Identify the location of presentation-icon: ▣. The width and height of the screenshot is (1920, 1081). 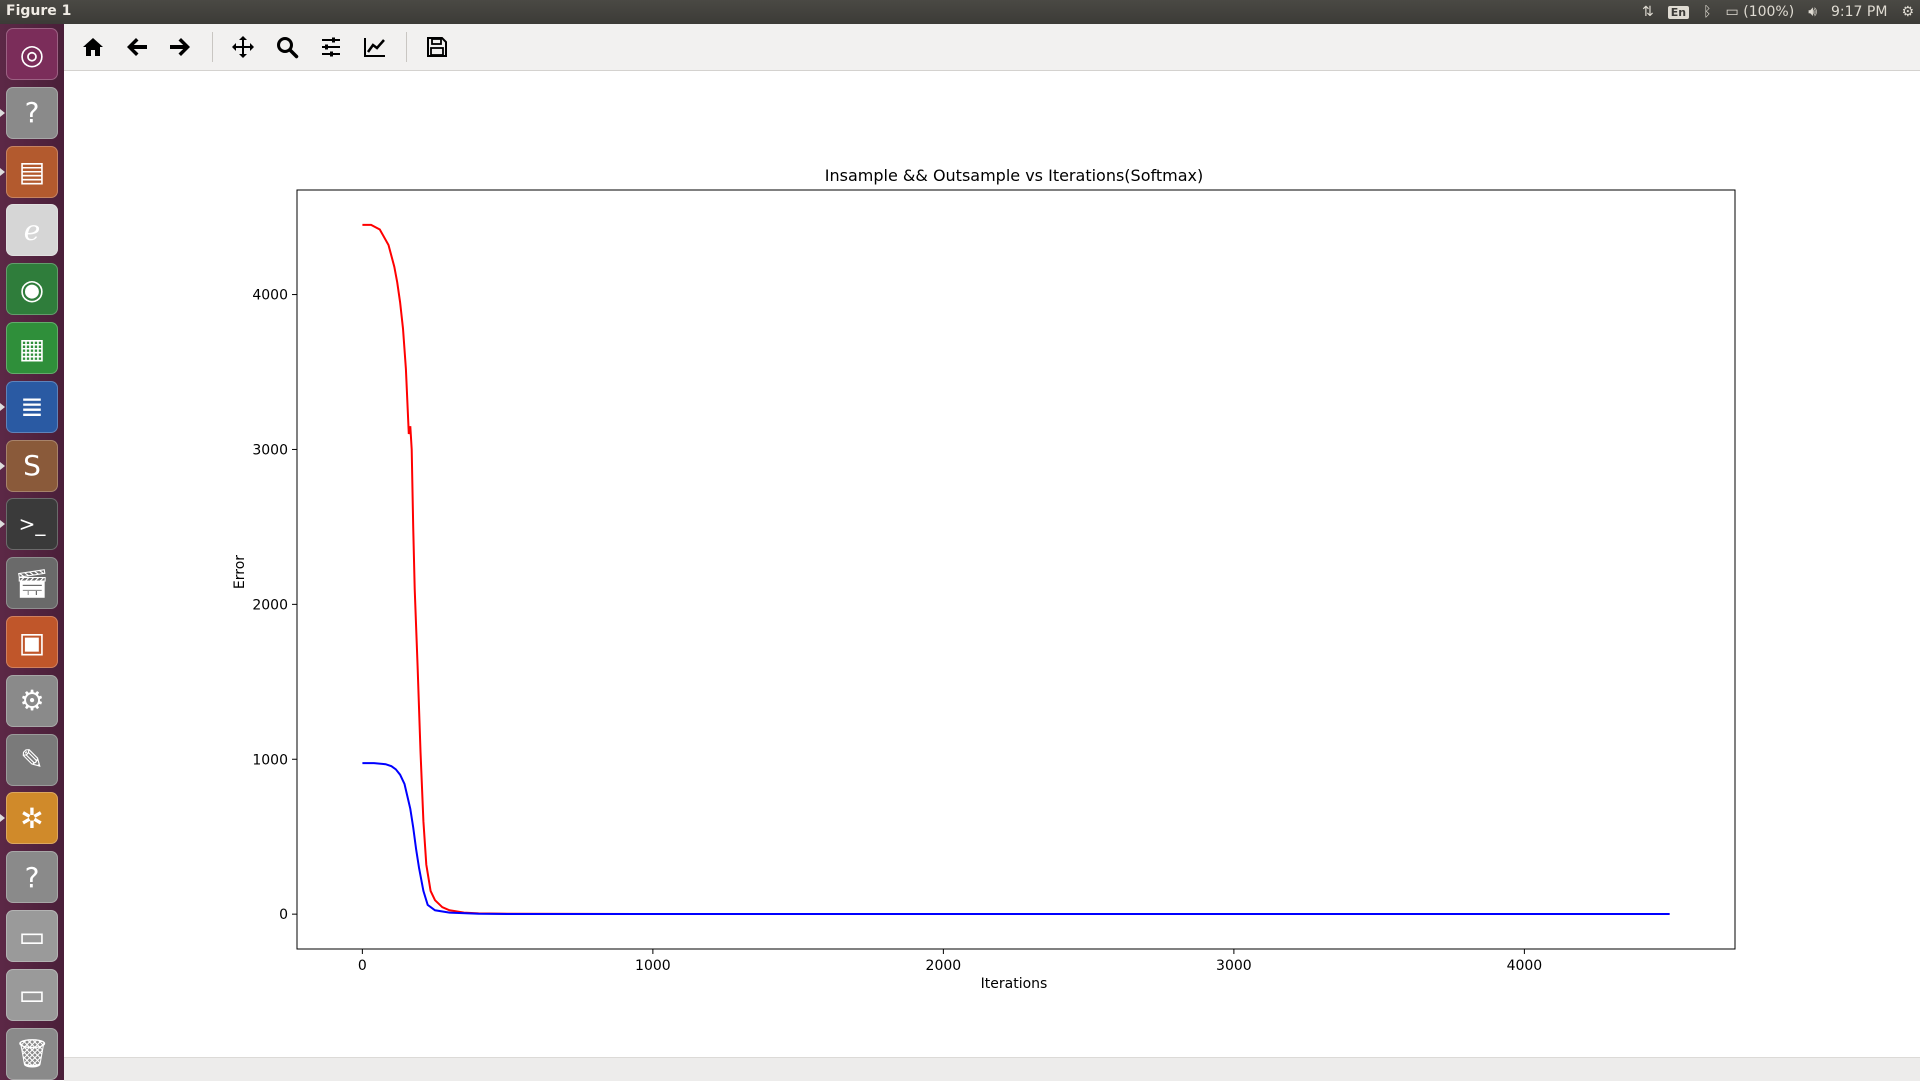
(32, 642).